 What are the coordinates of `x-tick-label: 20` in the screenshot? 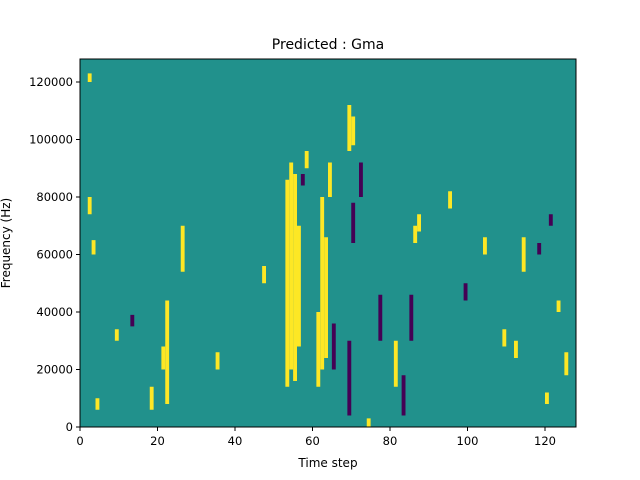 It's located at (157, 441).